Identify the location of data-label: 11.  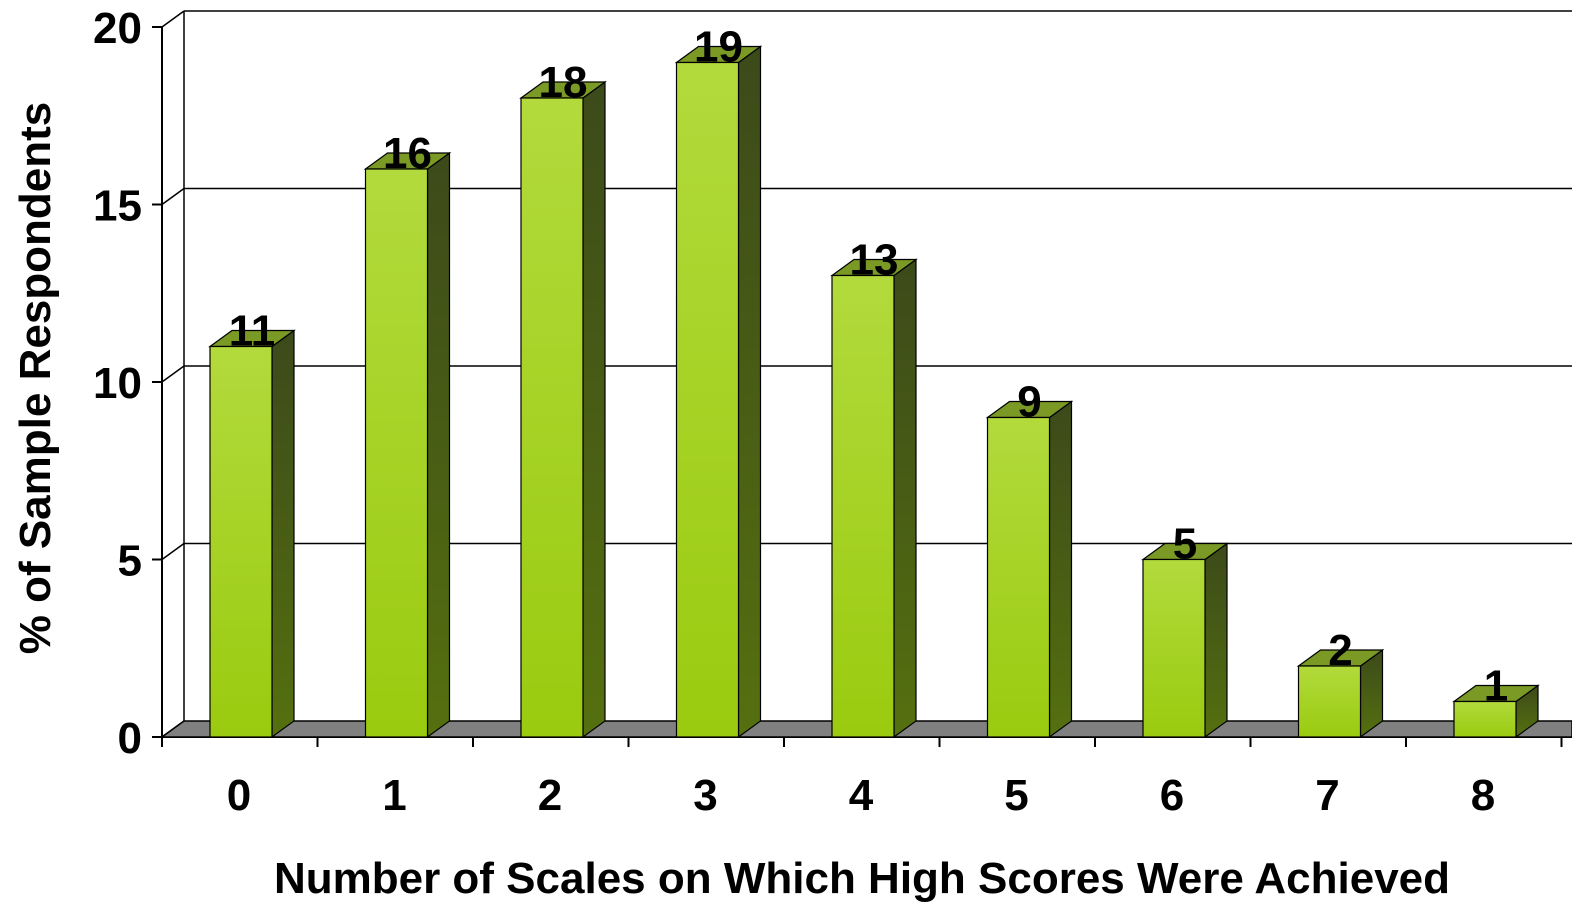
(252, 331).